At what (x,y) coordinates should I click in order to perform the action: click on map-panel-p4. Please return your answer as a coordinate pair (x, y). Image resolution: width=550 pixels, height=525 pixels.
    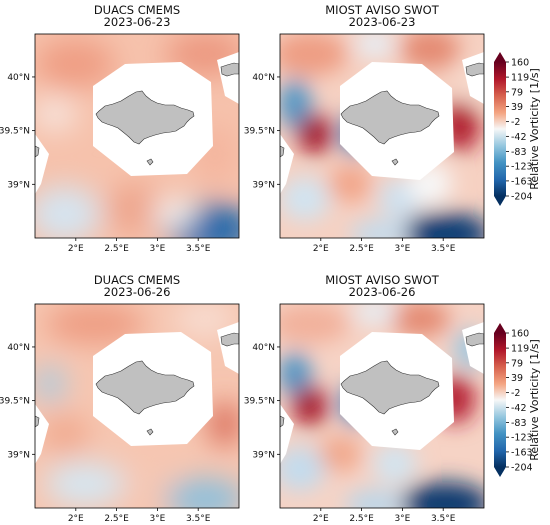
    Looking at the image, I should click on (382, 406).